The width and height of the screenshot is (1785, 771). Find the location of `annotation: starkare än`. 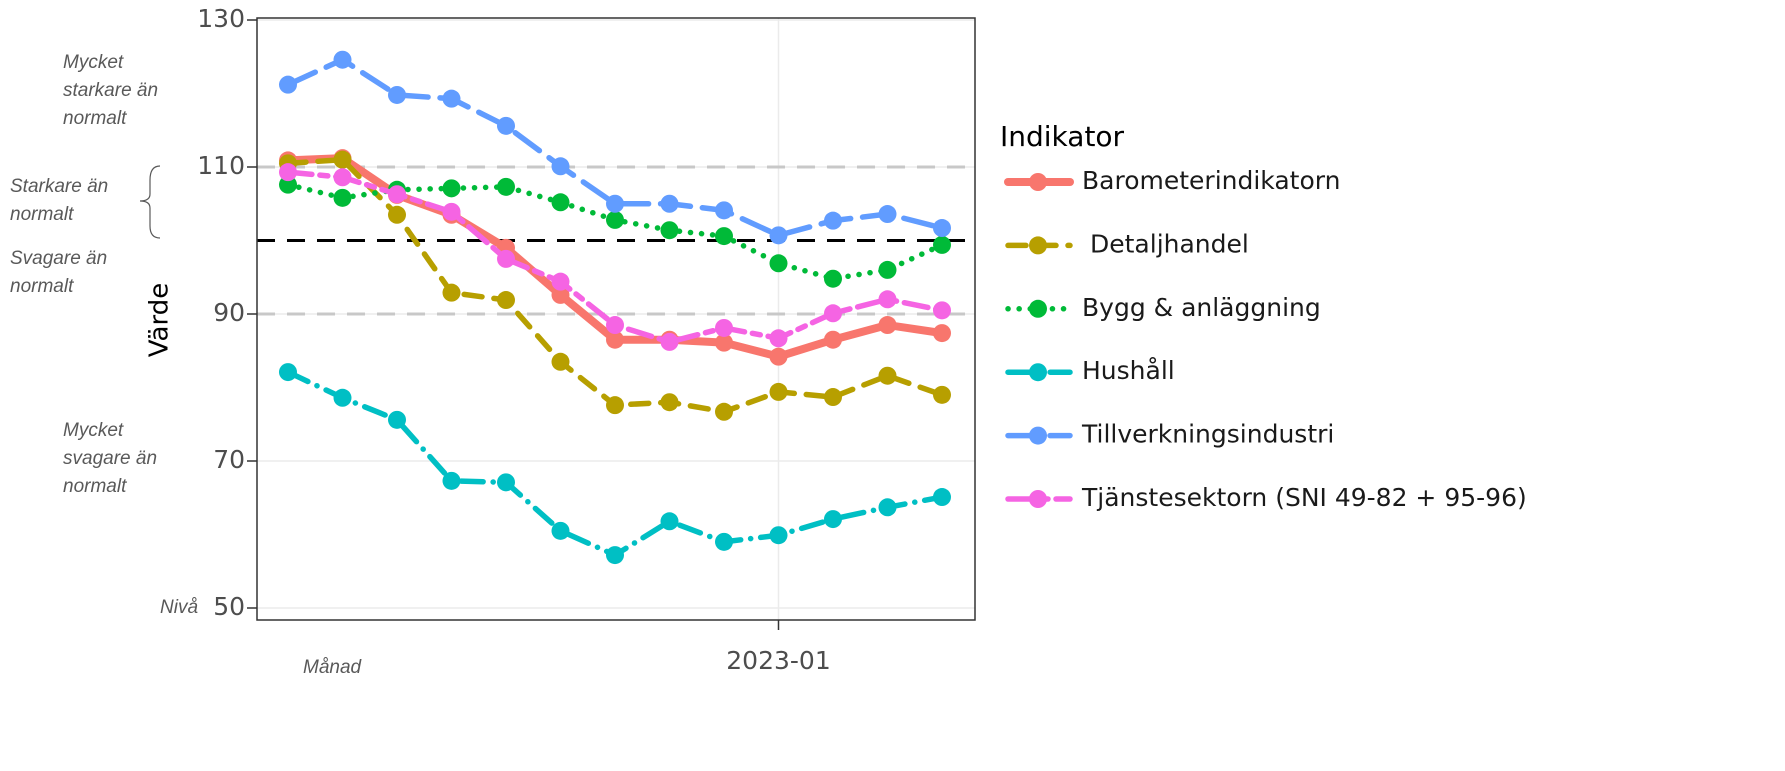

annotation: starkare än is located at coordinates (110, 90).